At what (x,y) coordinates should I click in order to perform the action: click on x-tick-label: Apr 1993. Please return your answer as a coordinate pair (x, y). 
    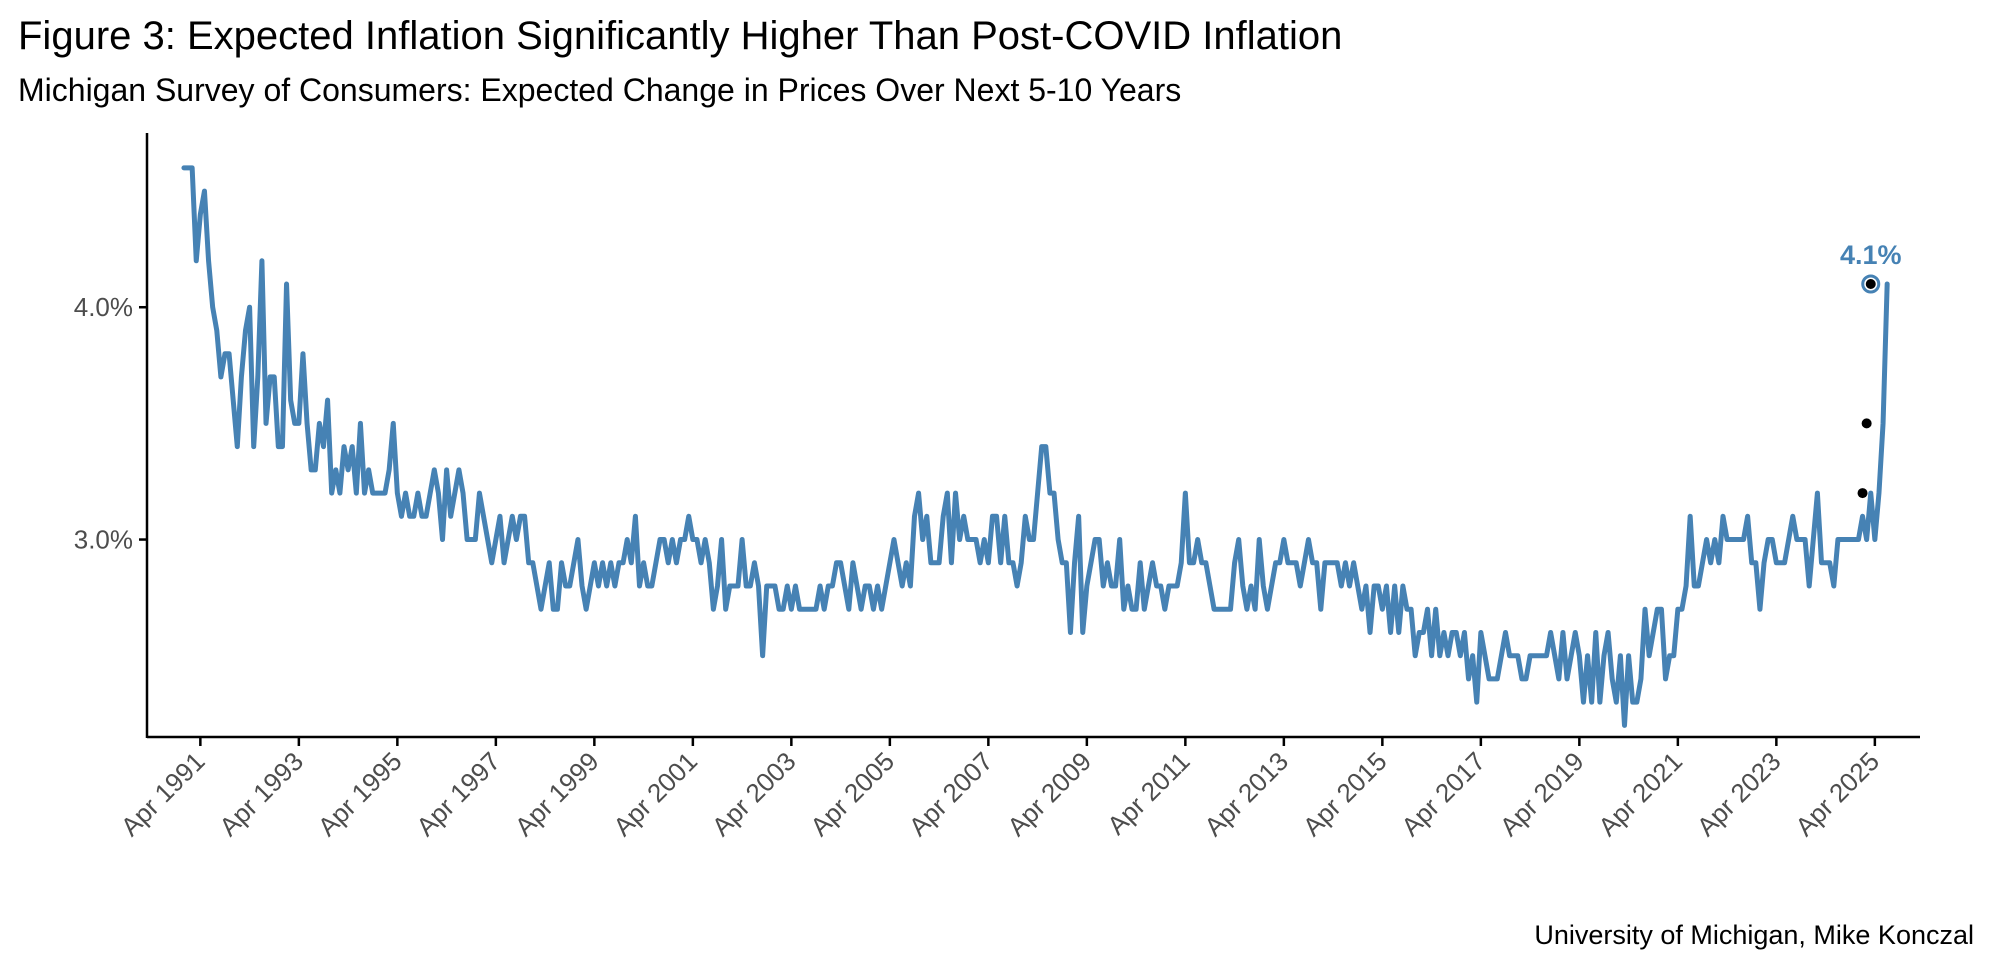
    Looking at the image, I should click on (261, 794).